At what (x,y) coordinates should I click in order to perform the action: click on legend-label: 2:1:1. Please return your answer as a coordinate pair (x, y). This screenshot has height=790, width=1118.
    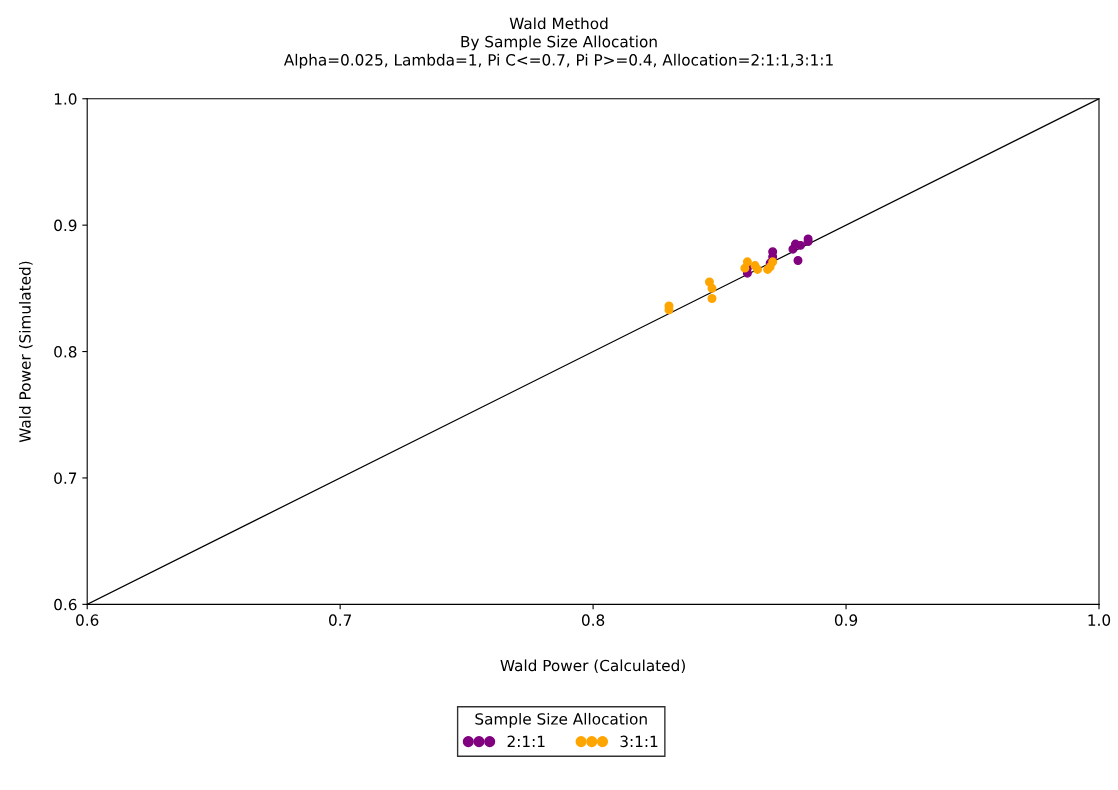
    Looking at the image, I should click on (526, 741).